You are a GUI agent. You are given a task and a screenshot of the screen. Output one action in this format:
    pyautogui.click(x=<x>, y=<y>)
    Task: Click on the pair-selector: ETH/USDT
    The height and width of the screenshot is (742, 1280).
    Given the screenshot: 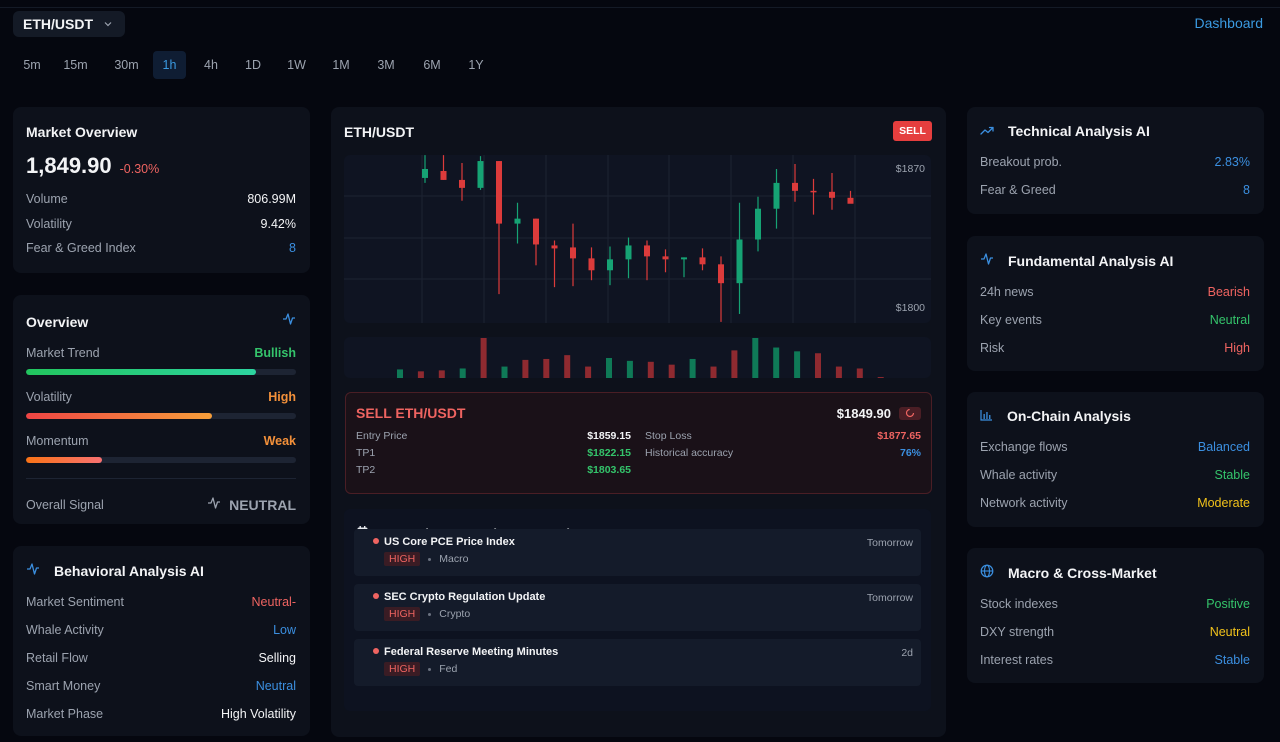 What is the action you would take?
    pyautogui.click(x=69, y=24)
    